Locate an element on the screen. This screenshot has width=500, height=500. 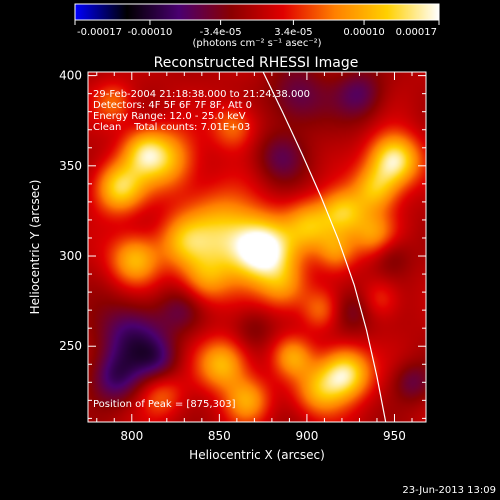
date-stamp: 23-Jun-2013 13:09 is located at coordinates (449, 490).